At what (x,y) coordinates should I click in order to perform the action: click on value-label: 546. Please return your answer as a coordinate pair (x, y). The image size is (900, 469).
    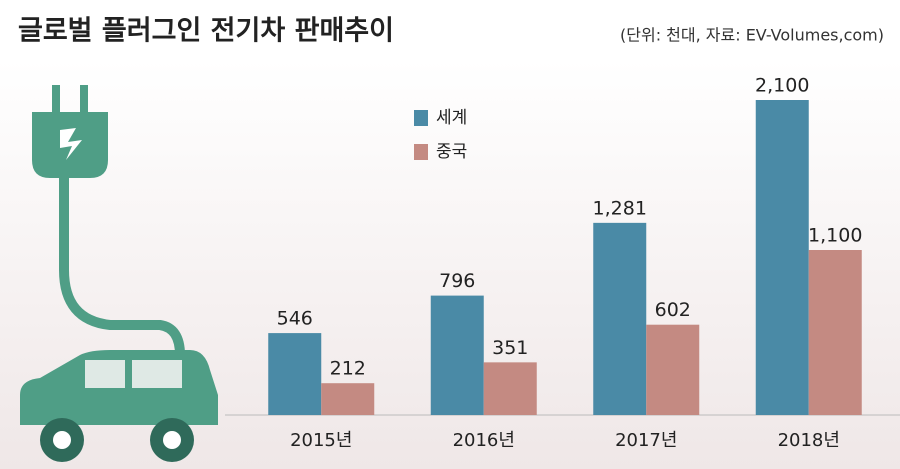
    Looking at the image, I should click on (295, 319).